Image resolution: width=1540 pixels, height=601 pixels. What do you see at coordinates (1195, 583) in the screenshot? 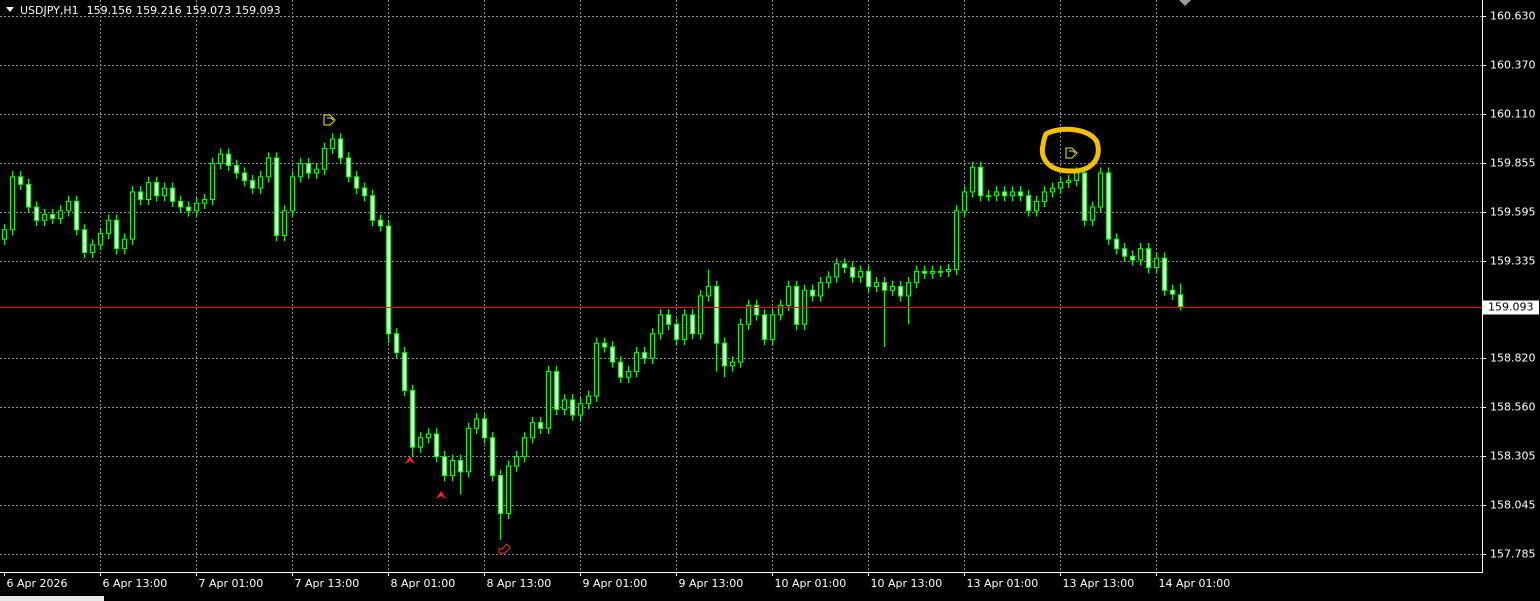
I see `x-tick-label: 14 Apr 01:00` at bounding box center [1195, 583].